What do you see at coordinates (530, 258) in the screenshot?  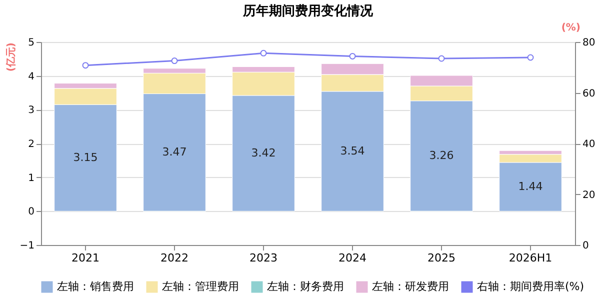 I see `x-tick-label: 2026H1` at bounding box center [530, 258].